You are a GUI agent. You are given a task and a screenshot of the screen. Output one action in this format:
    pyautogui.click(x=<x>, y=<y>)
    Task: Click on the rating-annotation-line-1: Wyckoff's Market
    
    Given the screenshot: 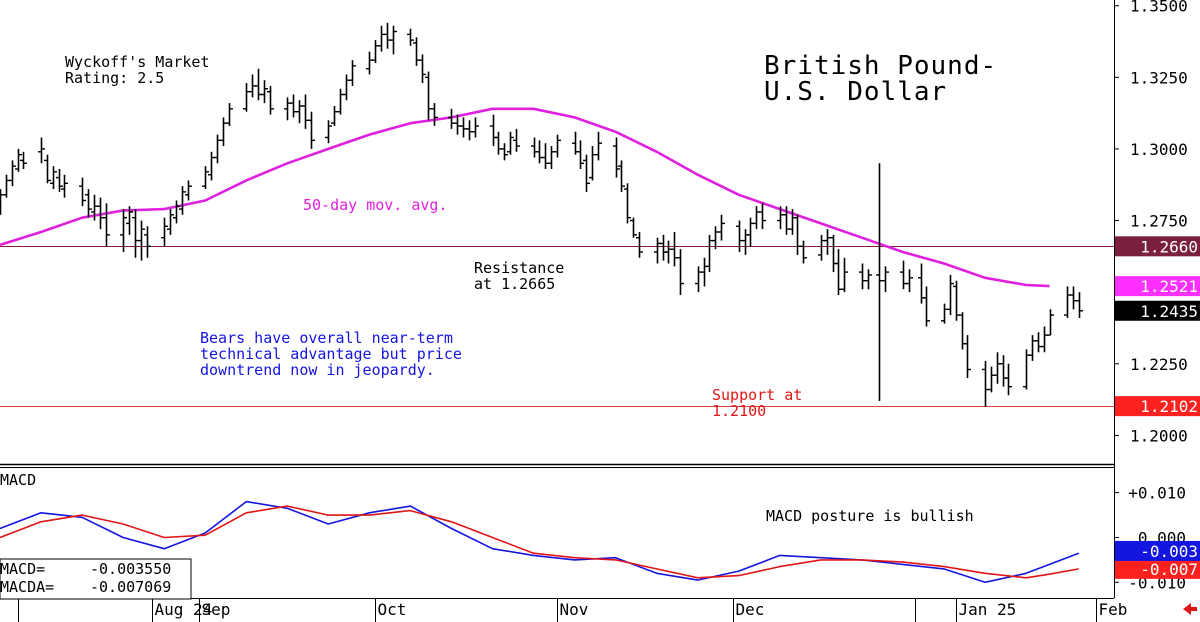 What is the action you would take?
    pyautogui.click(x=137, y=62)
    